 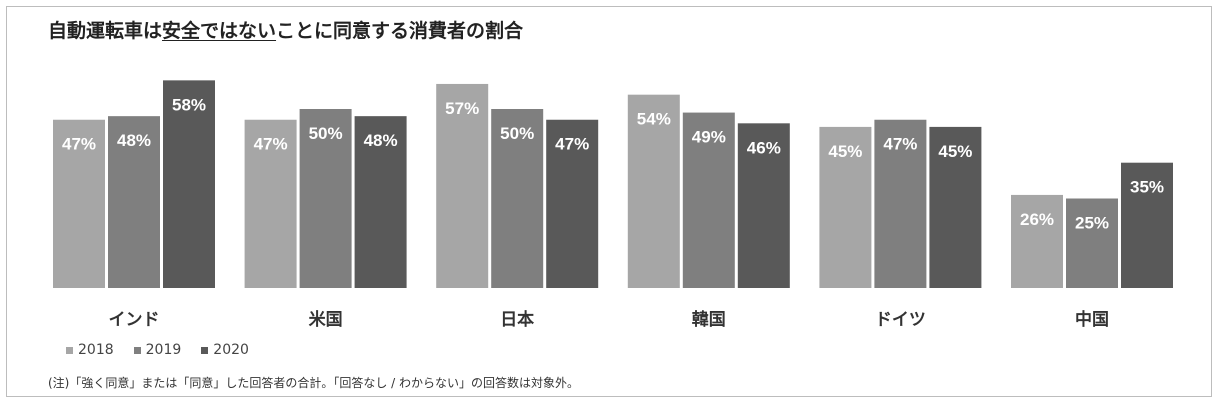 What do you see at coordinates (326, 319) in the screenshot?
I see `category-label-1: 米国` at bounding box center [326, 319].